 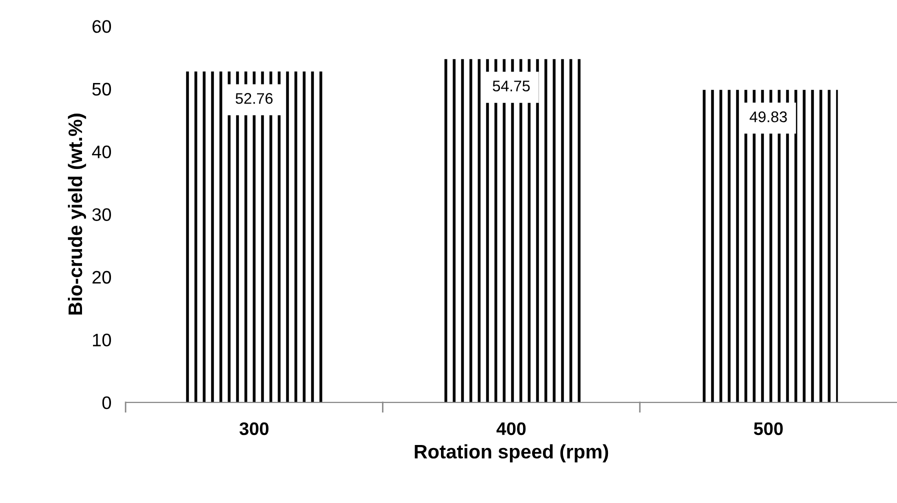 I want to click on y-tick-label: 40, so click(x=101, y=152).